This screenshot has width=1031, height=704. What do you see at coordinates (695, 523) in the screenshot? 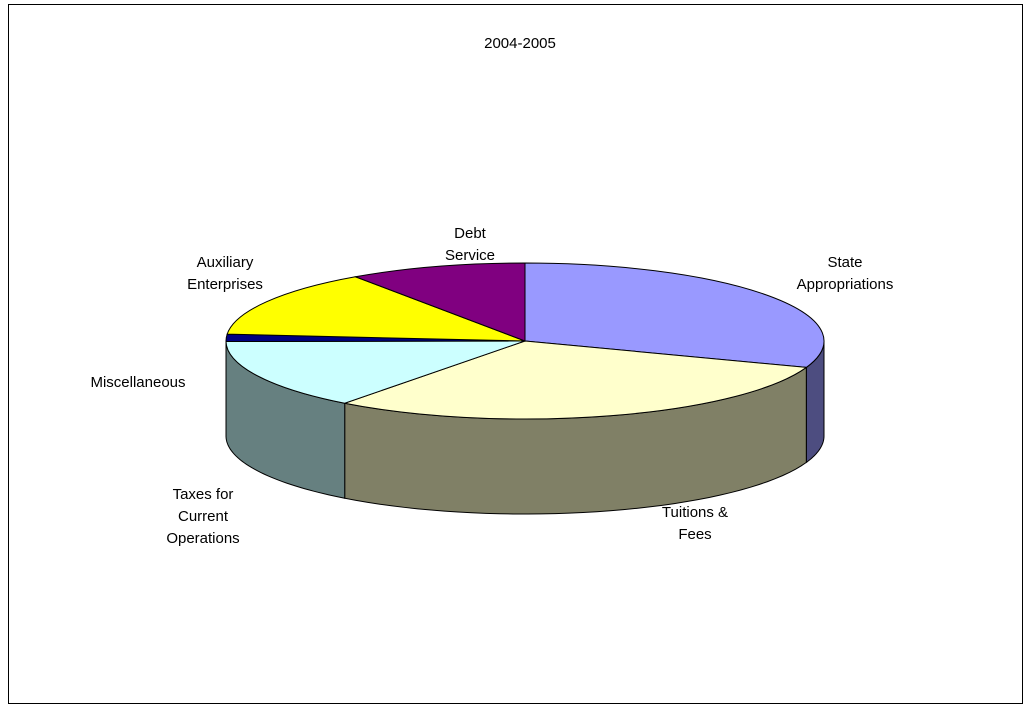
I see `slice-label-1: Tuitions &Fees` at bounding box center [695, 523].